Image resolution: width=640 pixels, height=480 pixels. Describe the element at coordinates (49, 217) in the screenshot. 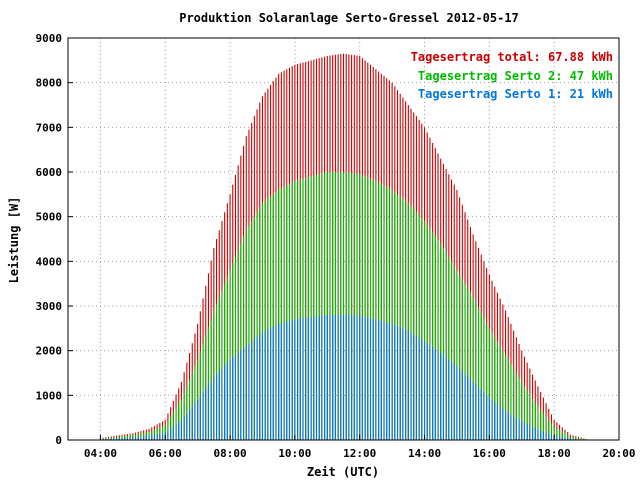

I see `y-tick-label: 5000` at that location.